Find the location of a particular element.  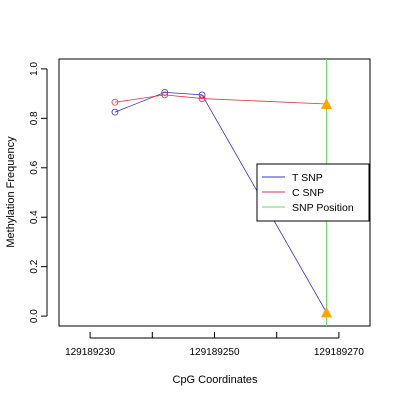

series-c-snp is located at coordinates (219, 98).